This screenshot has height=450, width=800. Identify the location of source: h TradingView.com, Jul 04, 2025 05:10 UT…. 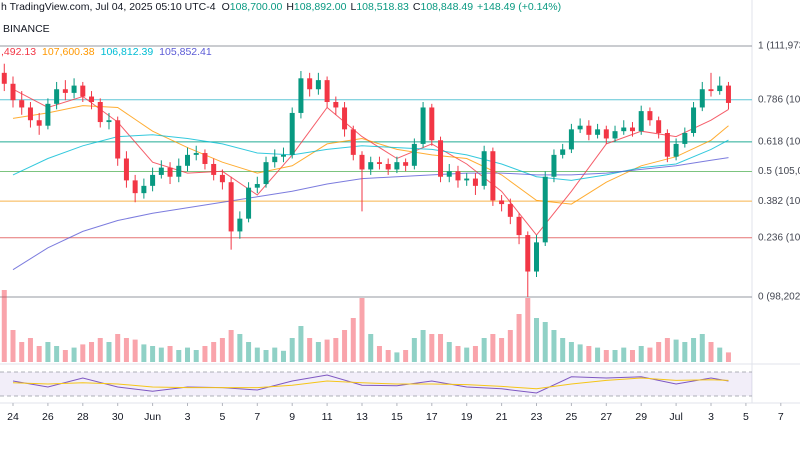
(108, 7).